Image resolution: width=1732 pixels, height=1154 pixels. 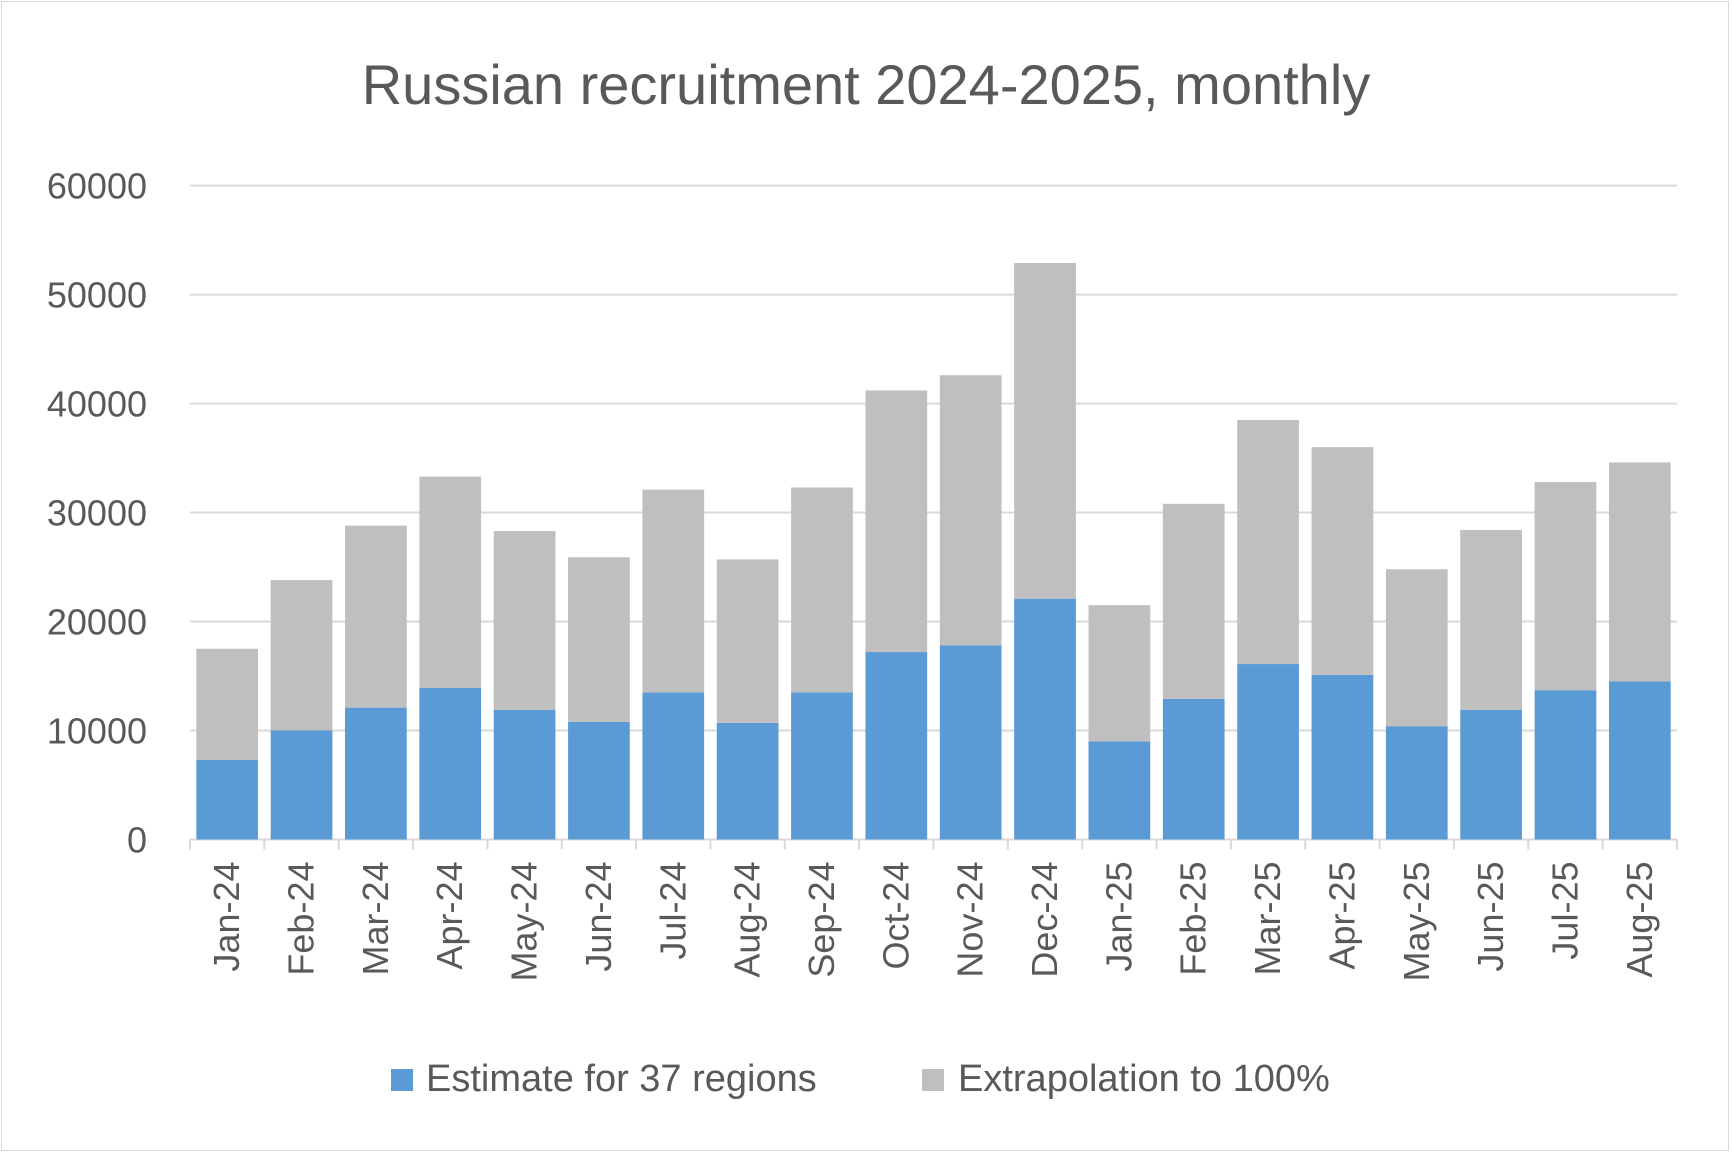 I want to click on x-tick-label: Feb-24, so click(x=301, y=919).